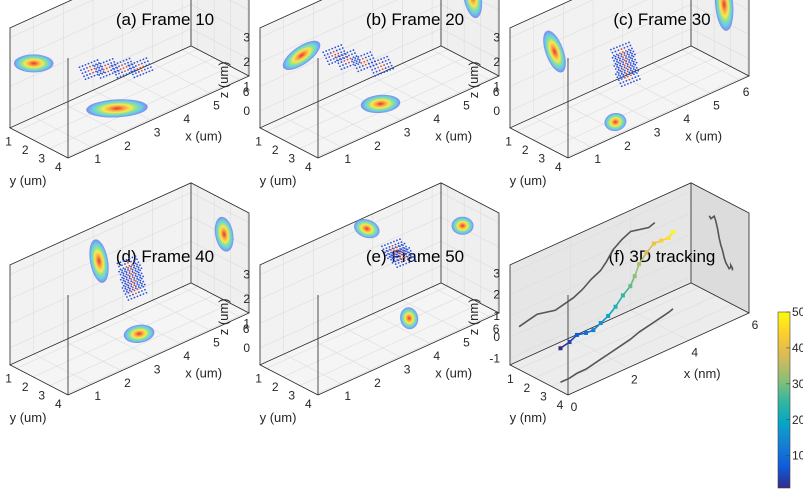  Describe the element at coordinates (28, 180) in the screenshot. I see `y-axis-label: y (um)` at that location.